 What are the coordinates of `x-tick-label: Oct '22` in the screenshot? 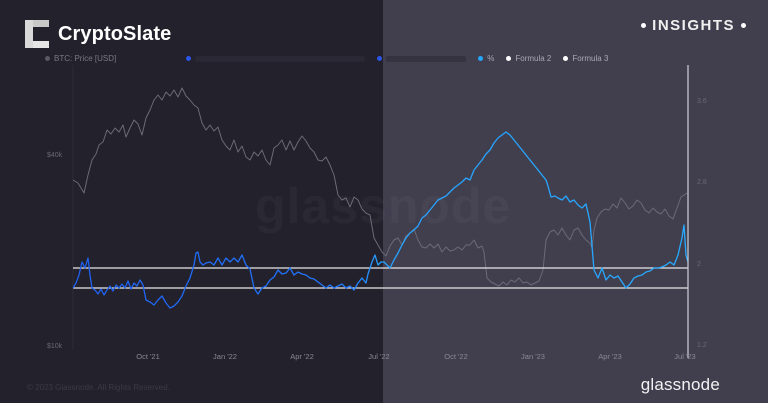 It's located at (456, 356).